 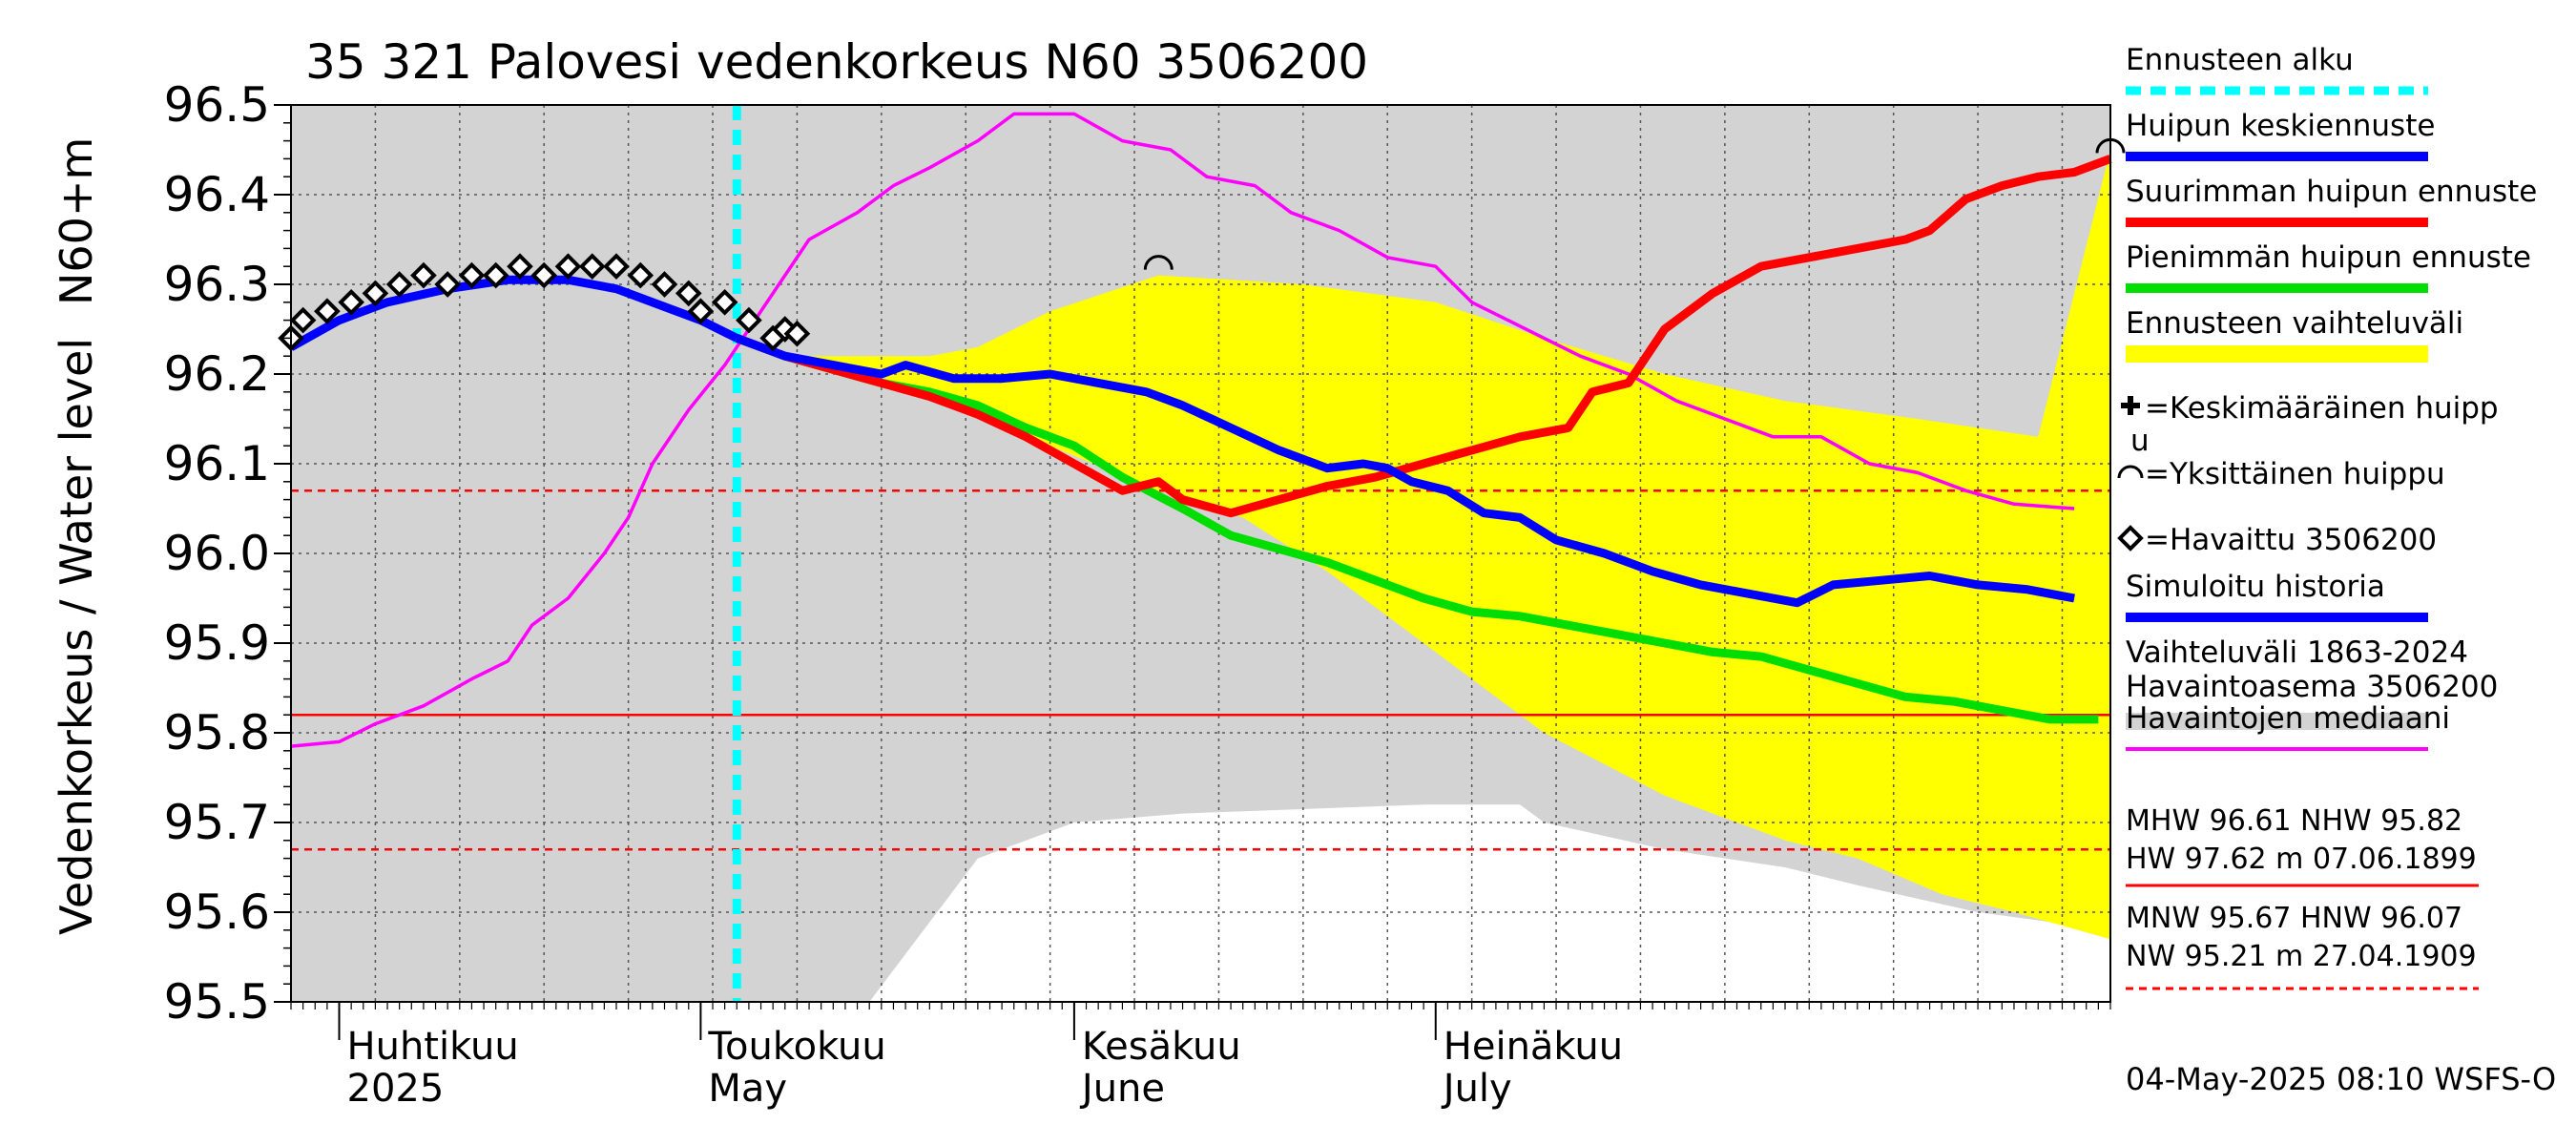 I want to click on legend-label: Havaintojen mediaani, so click(x=2288, y=719).